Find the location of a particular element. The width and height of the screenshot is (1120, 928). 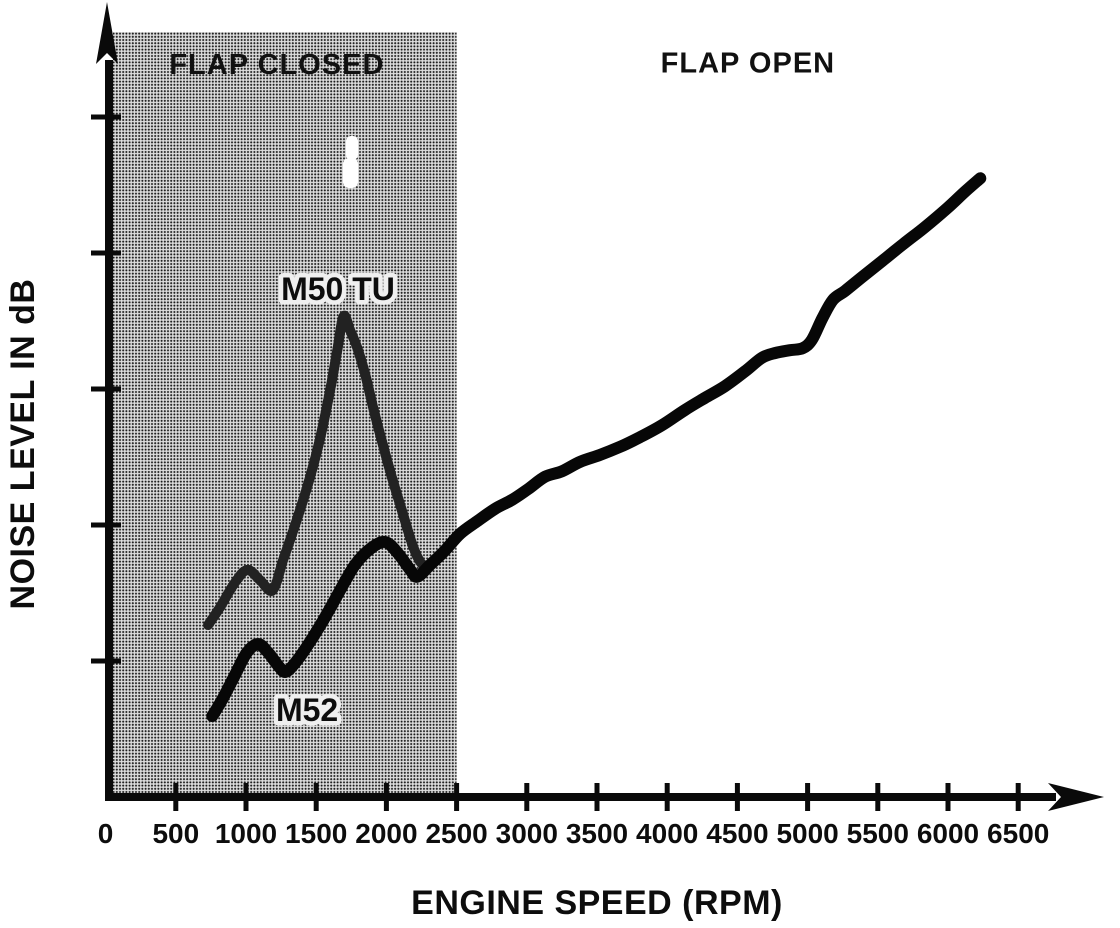

x-tick-label-500: 500 is located at coordinates (175, 833).